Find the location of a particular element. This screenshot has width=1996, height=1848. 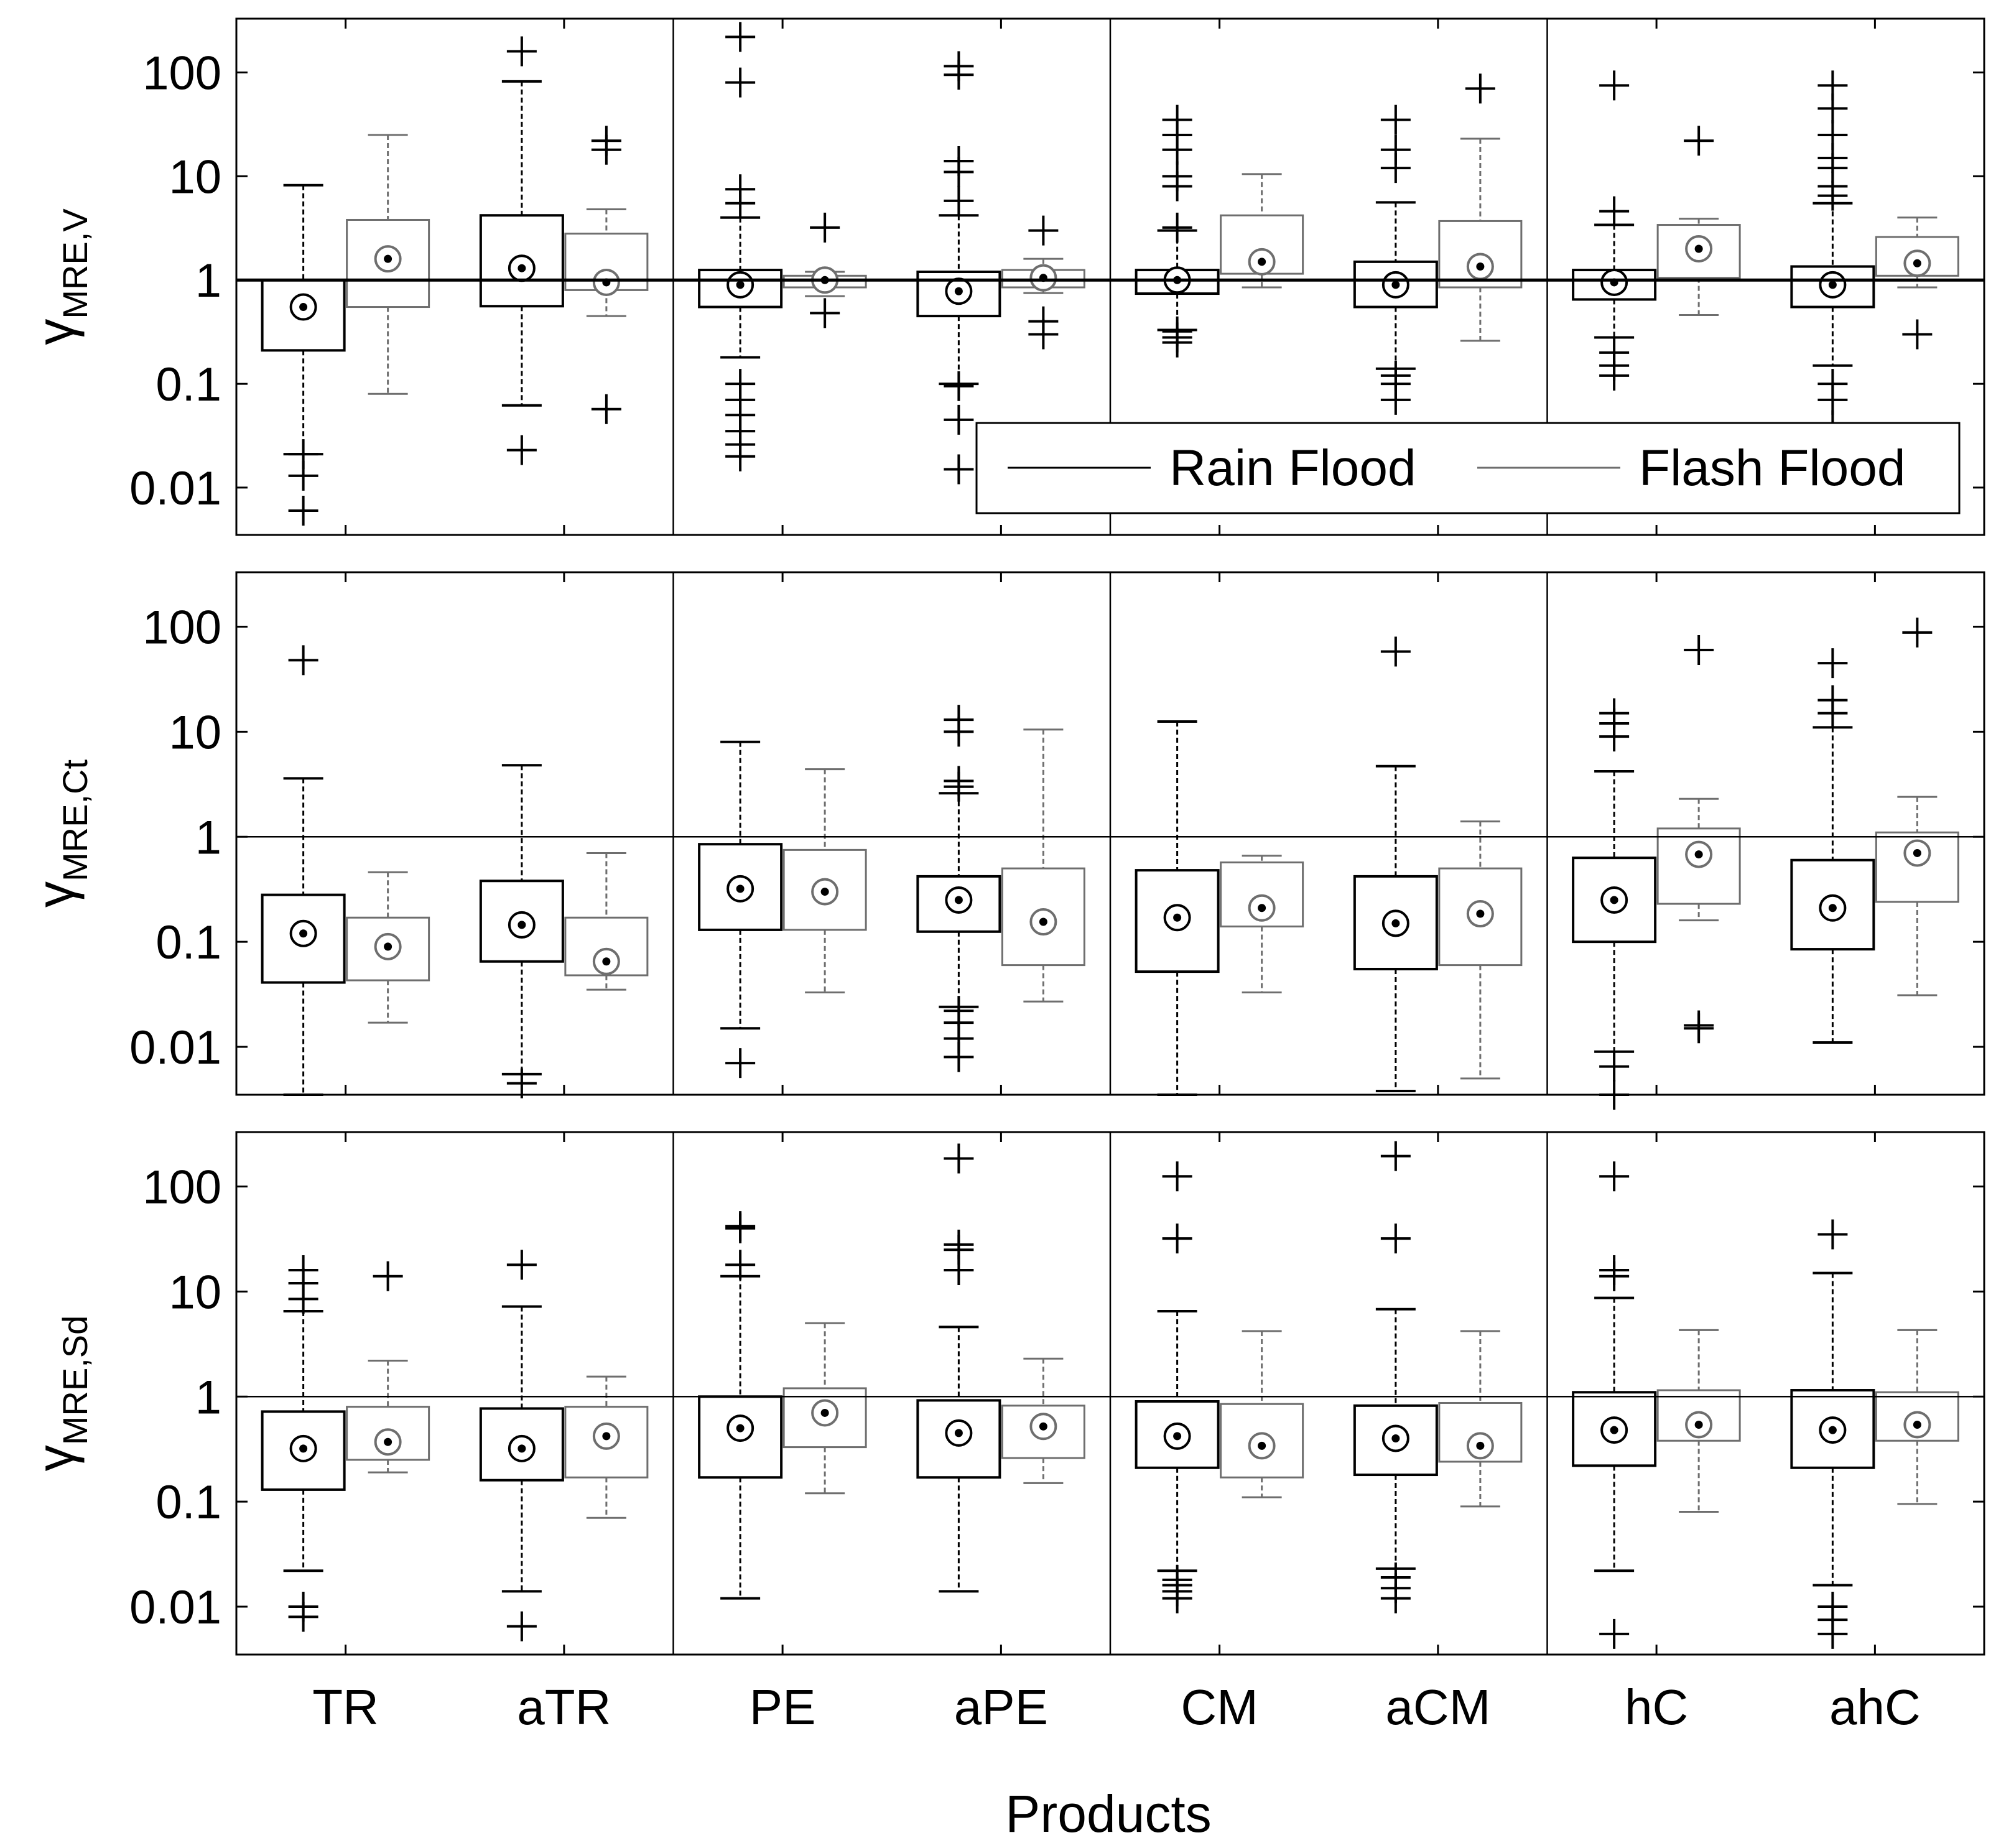

y-axis-label: γMRE,Sd is located at coordinates (60, 1394).